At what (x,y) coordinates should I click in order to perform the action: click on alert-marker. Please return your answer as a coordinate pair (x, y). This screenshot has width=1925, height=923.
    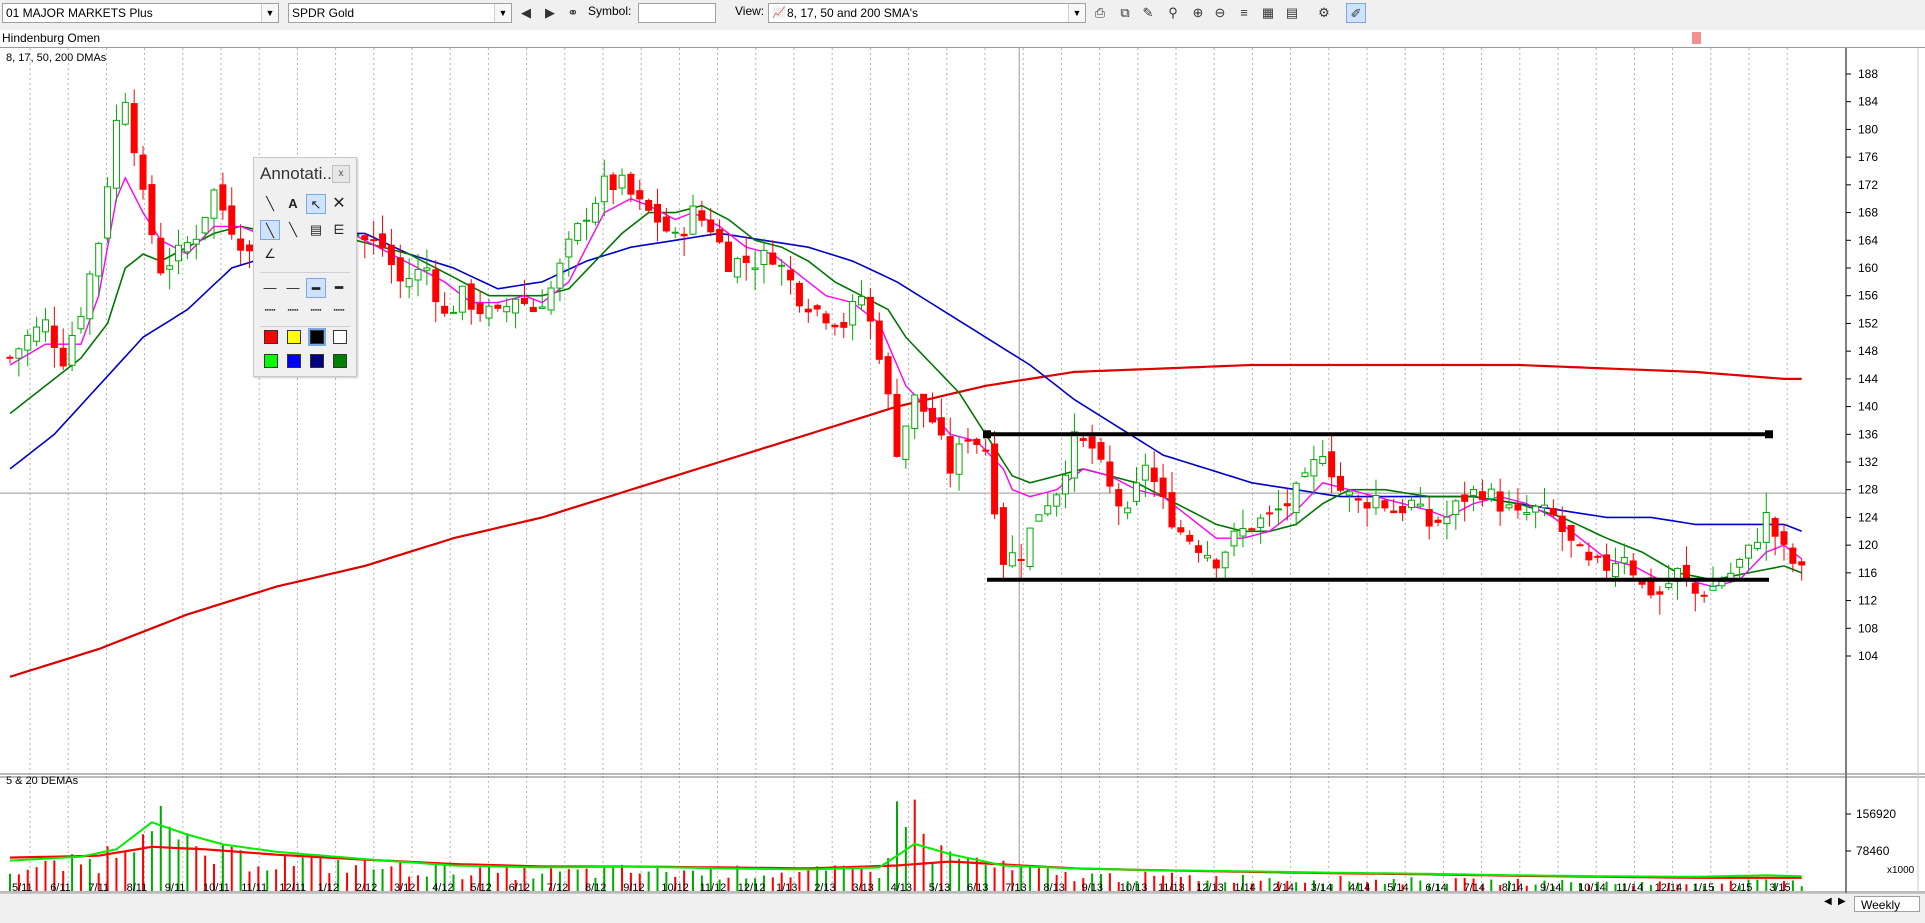
    Looking at the image, I should click on (1696, 38).